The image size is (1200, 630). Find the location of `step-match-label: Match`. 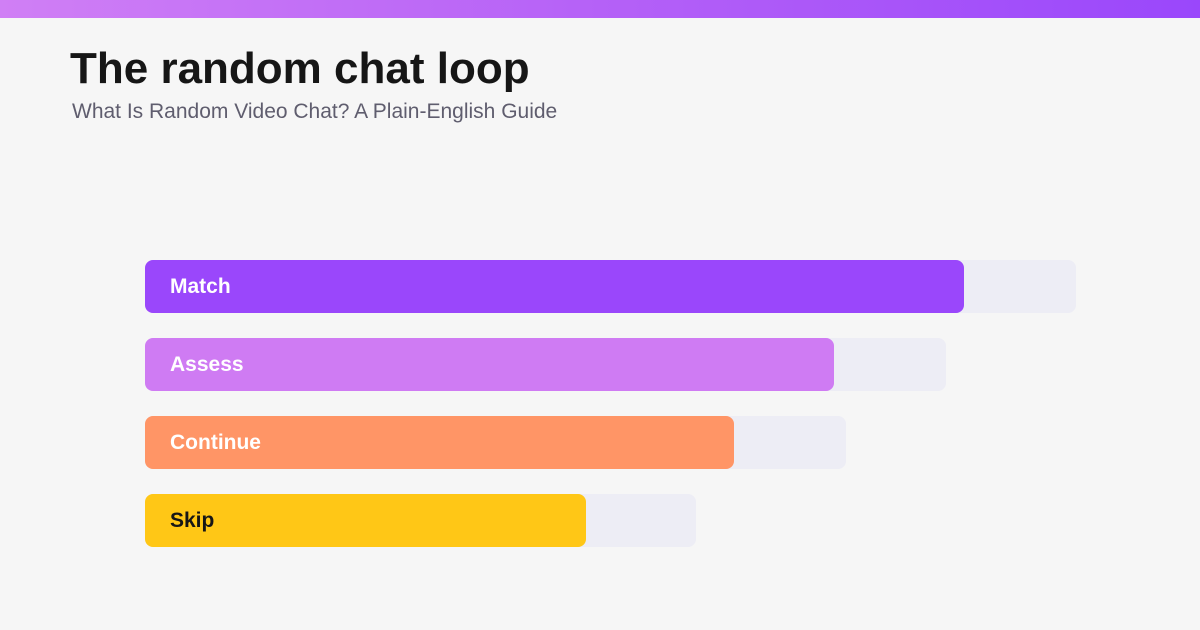

step-match-label: Match is located at coordinates (200, 286).